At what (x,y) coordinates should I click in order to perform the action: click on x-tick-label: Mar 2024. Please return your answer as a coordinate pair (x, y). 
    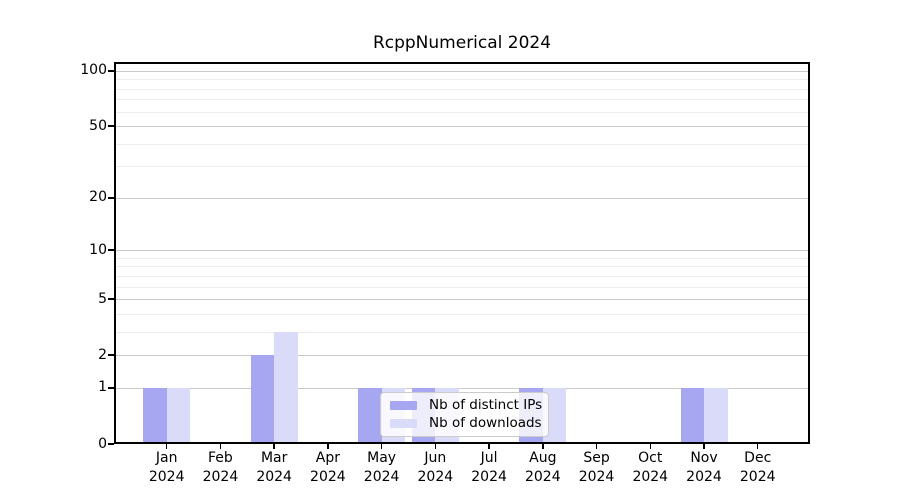
    Looking at the image, I should click on (274, 467).